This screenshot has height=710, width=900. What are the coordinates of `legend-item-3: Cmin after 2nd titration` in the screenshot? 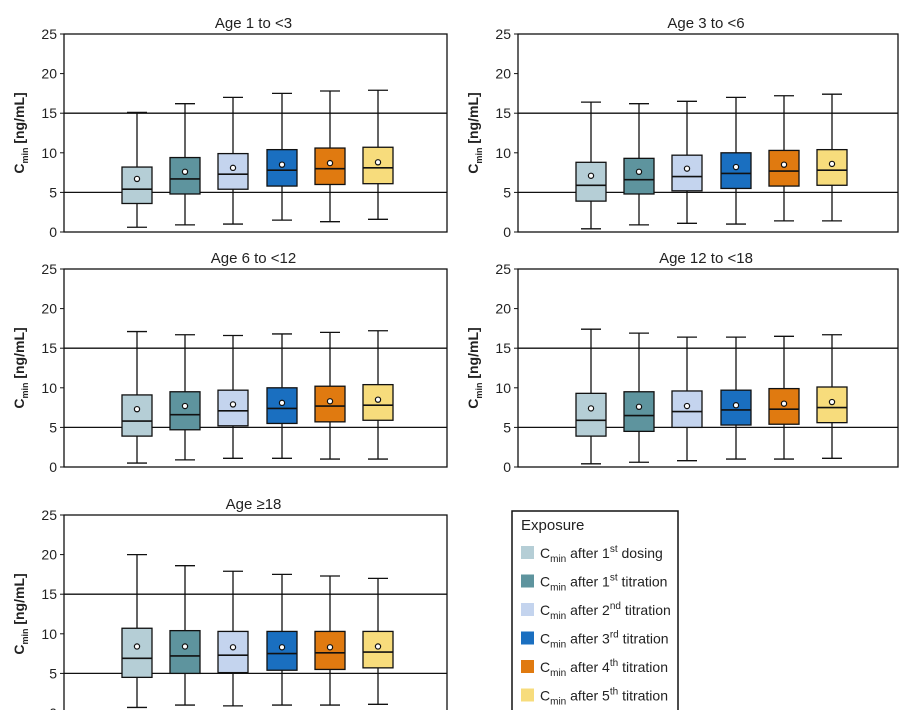 It's located at (596, 611).